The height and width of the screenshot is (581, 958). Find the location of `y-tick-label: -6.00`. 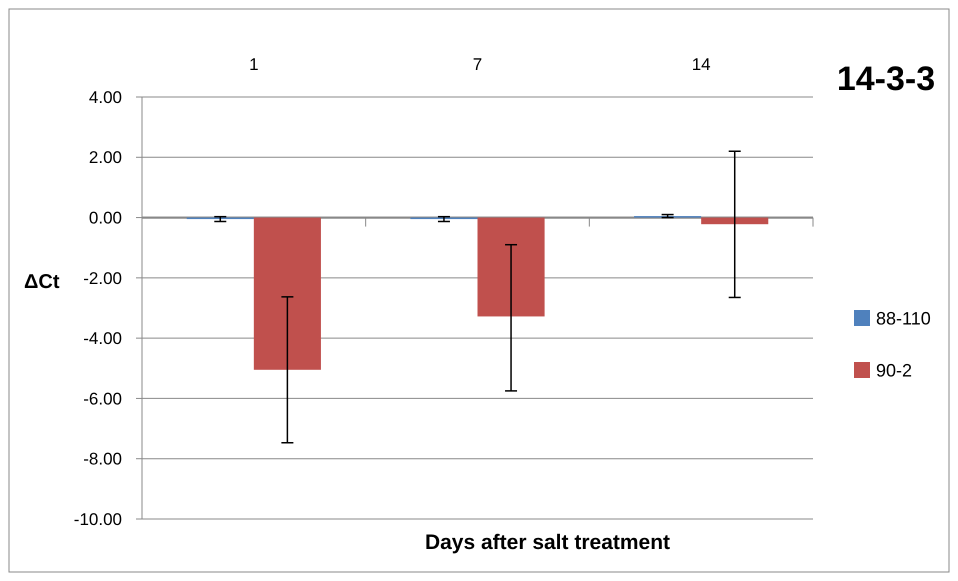

y-tick-label: -6.00 is located at coordinates (102, 398).